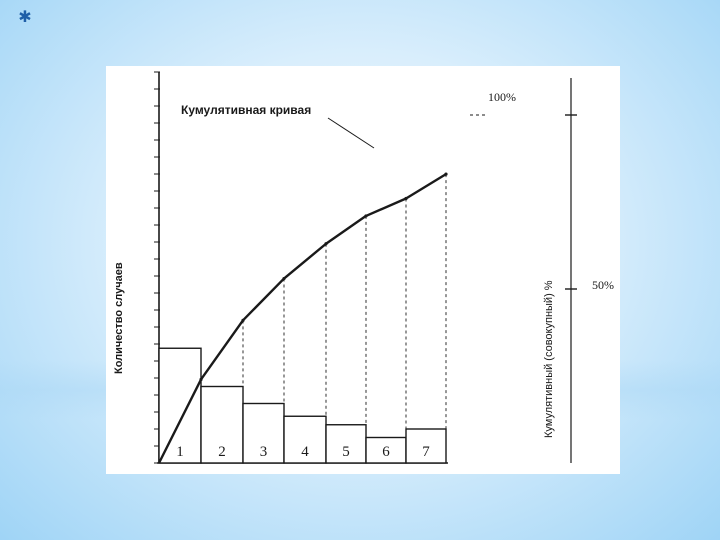  What do you see at coordinates (426, 452) in the screenshot?
I see `category-label-7: 7` at bounding box center [426, 452].